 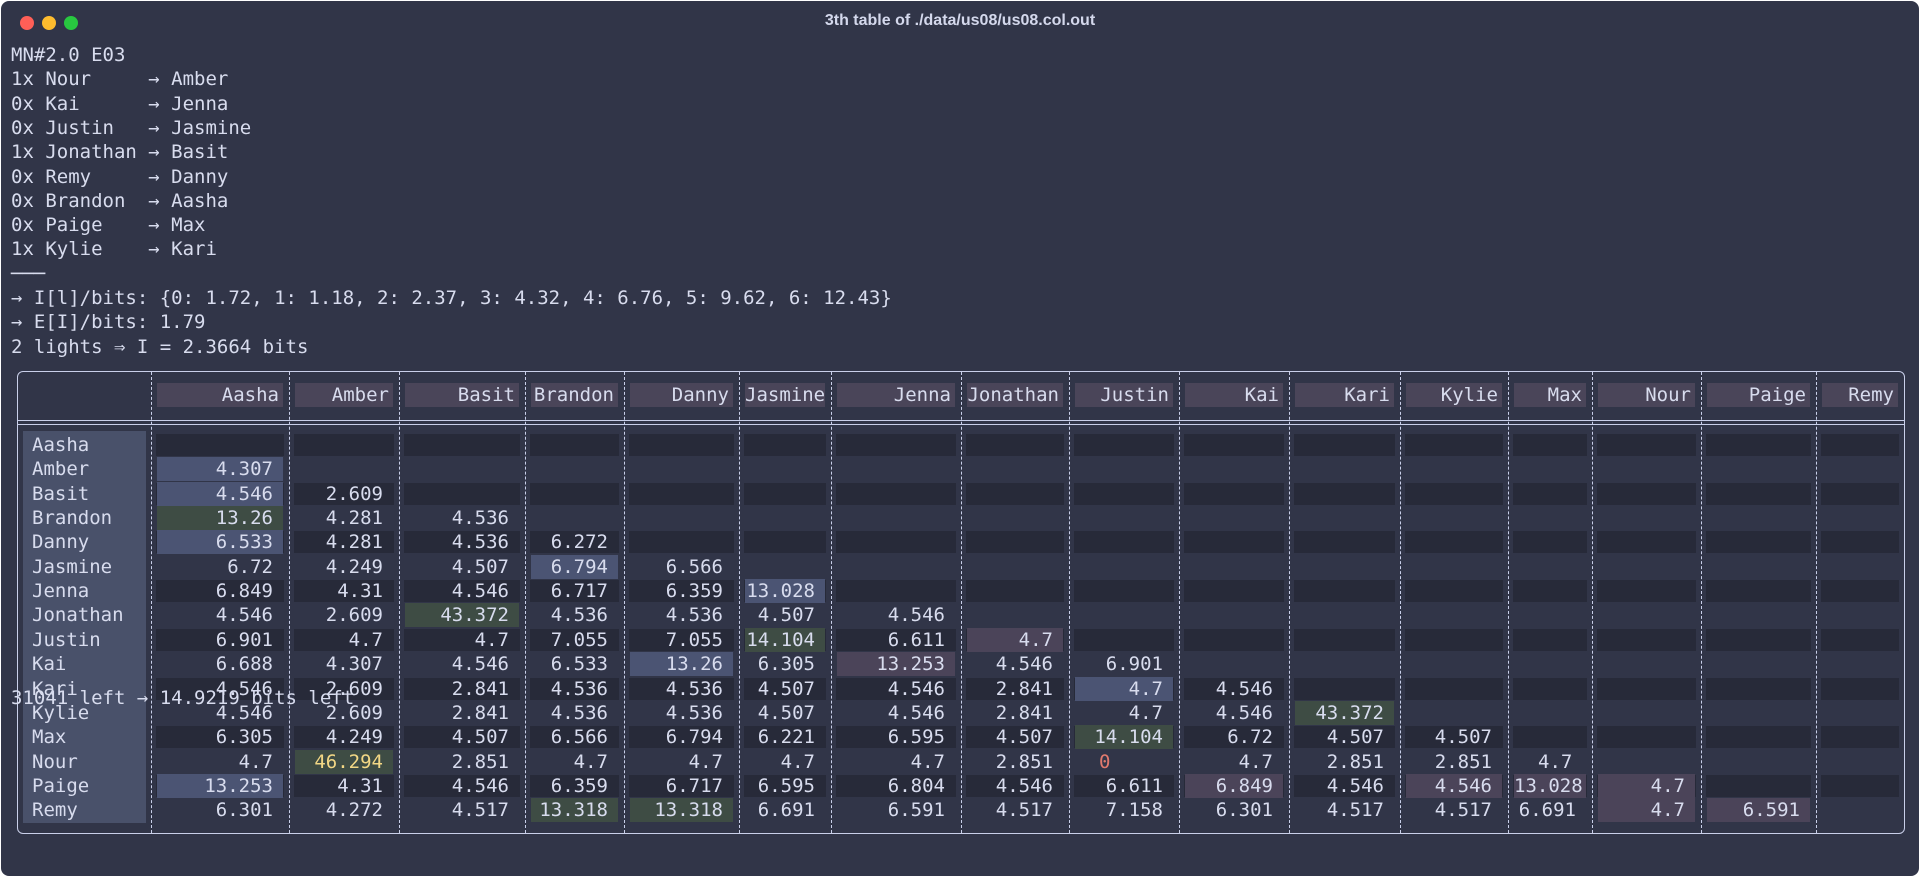 What do you see at coordinates (462, 395) in the screenshot?
I see `column-header: Basit` at bounding box center [462, 395].